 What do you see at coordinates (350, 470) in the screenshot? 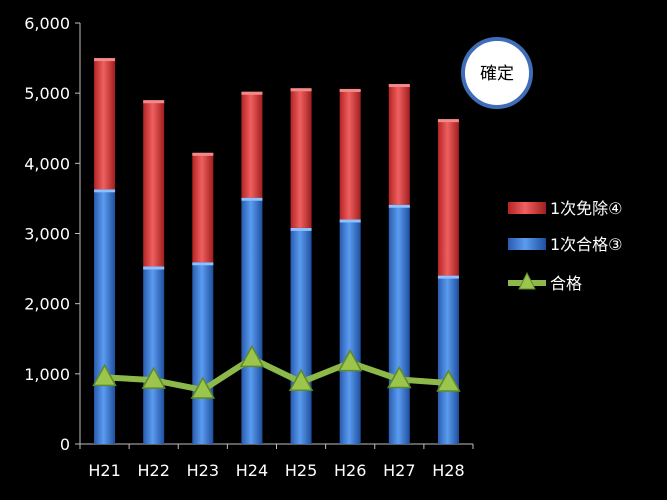
I see `x-tick-label: H26` at bounding box center [350, 470].